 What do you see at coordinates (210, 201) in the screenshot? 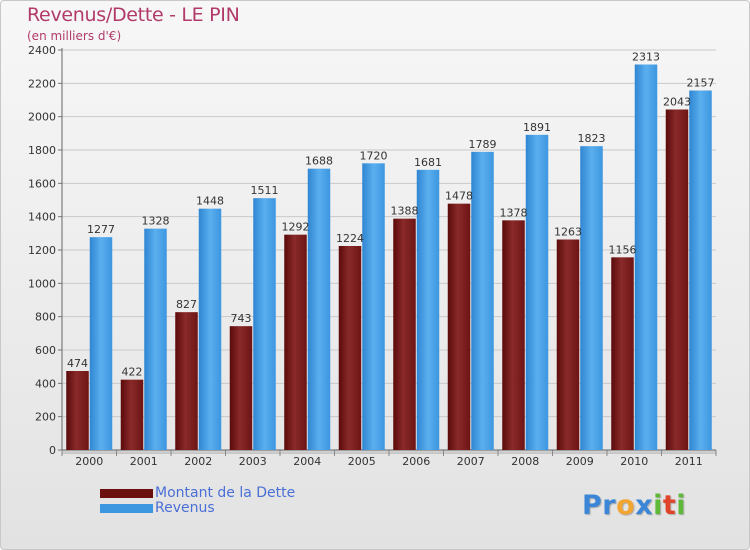
I see `data-label-revenus: 1448` at bounding box center [210, 201].